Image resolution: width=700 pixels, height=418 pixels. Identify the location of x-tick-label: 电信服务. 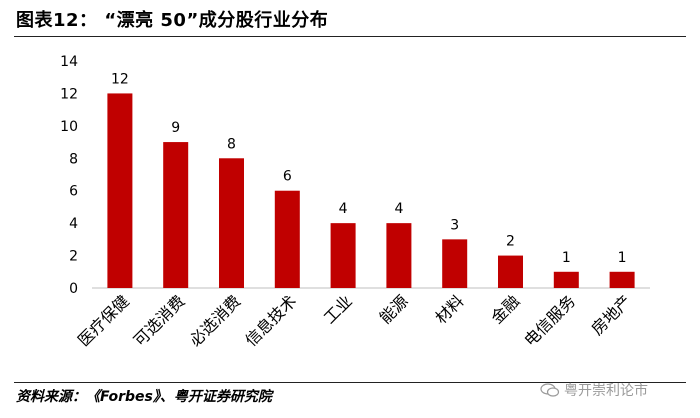
(549, 320).